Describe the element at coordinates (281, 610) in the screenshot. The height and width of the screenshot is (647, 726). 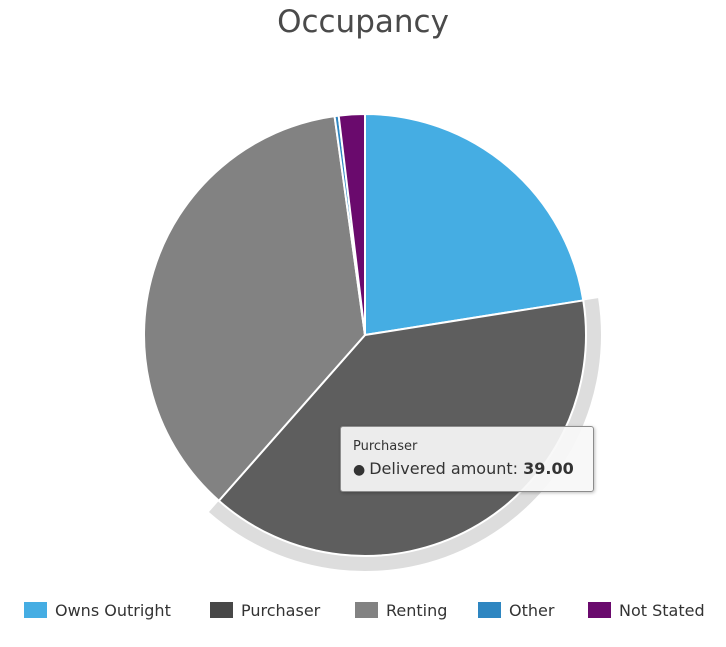
I see `legend-label: Purchaser` at that location.